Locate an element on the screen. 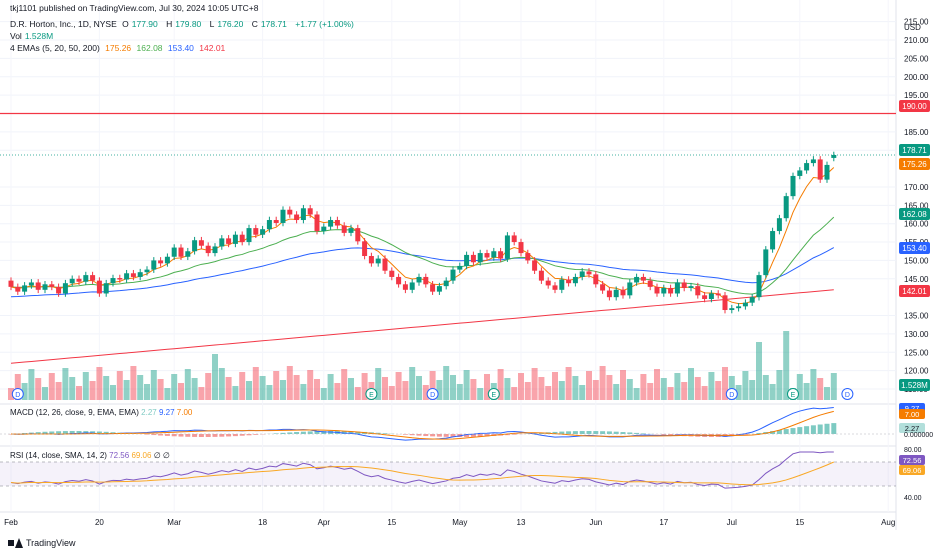  tradingview-logo: TradingView is located at coordinates (42, 543).